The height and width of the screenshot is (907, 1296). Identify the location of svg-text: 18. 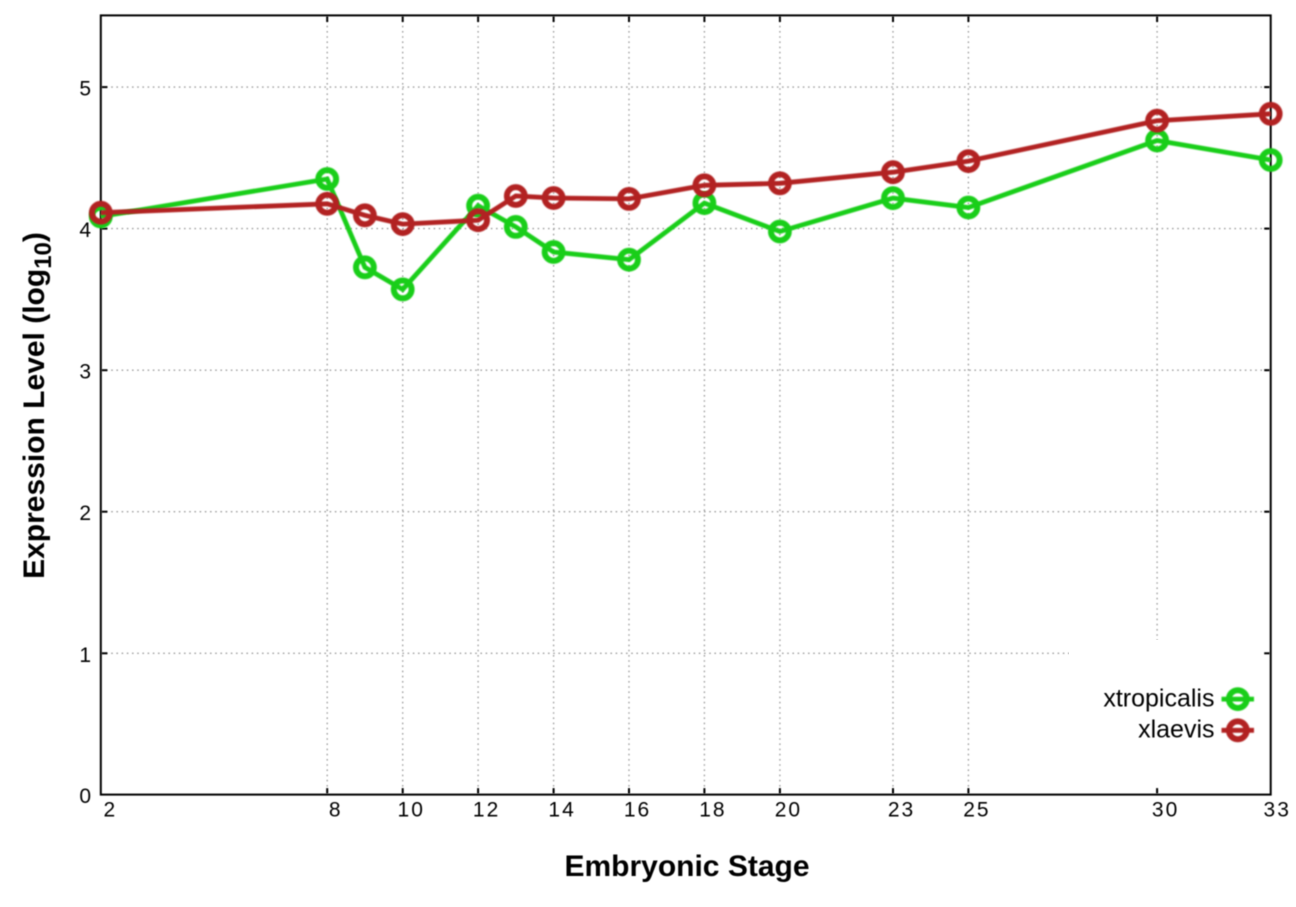
(712, 810).